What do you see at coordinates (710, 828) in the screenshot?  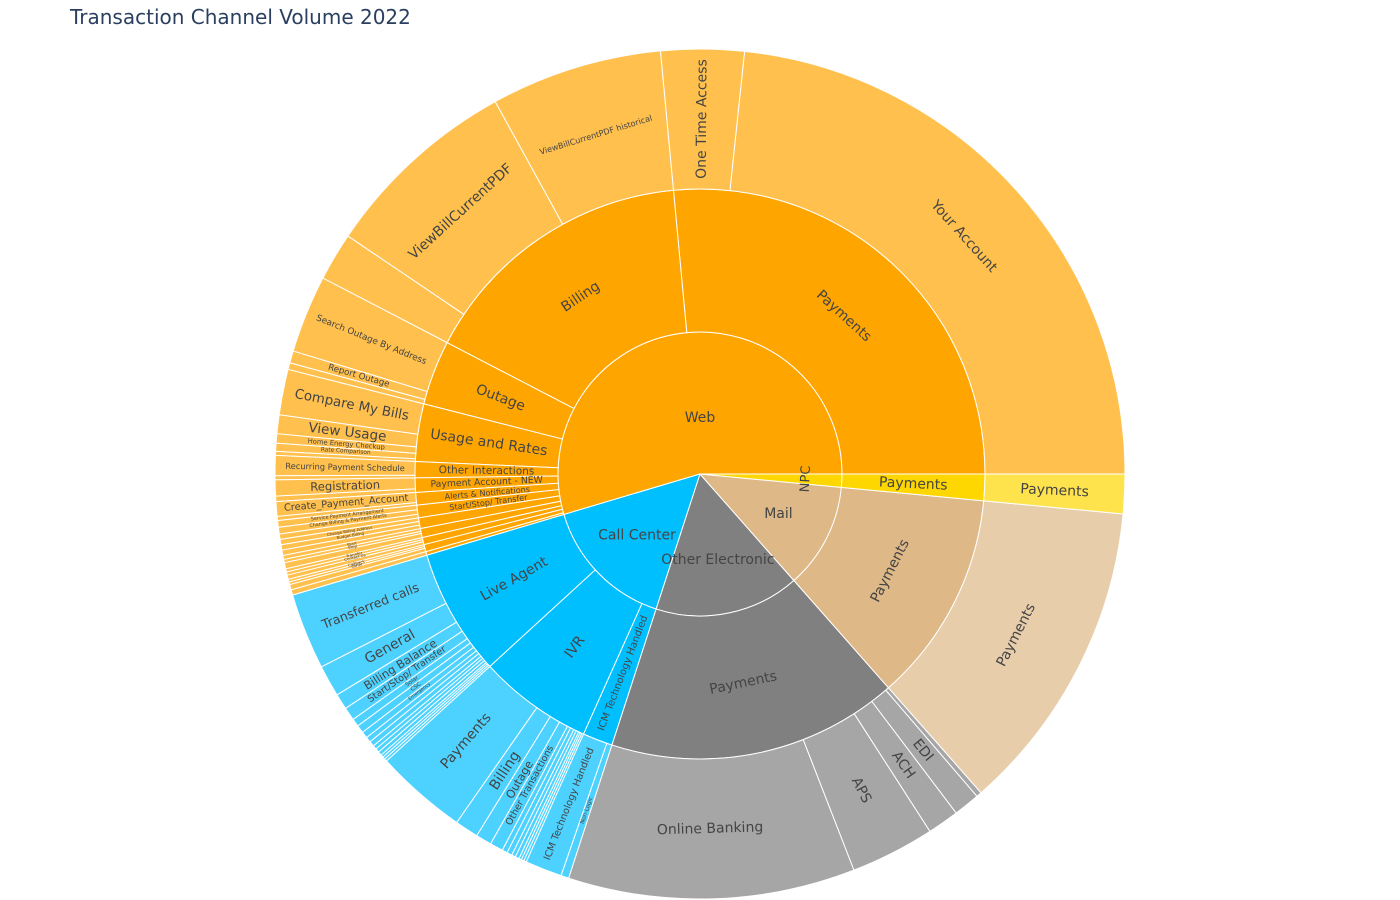 I see `sunburst-label-other-electronic-payments-online-banking: Online Banking` at bounding box center [710, 828].